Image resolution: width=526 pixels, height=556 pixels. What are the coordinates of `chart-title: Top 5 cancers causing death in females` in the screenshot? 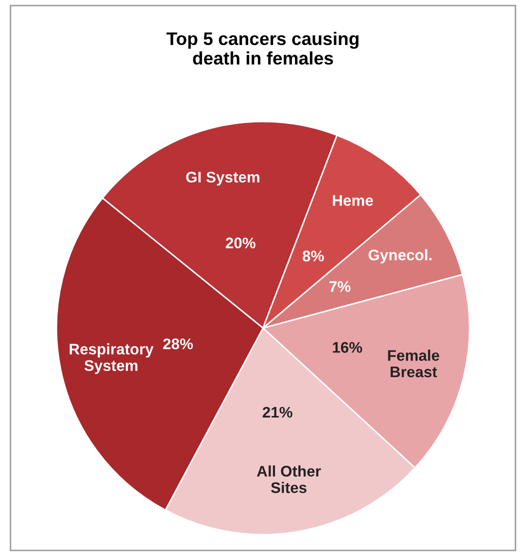 It's located at (262, 48).